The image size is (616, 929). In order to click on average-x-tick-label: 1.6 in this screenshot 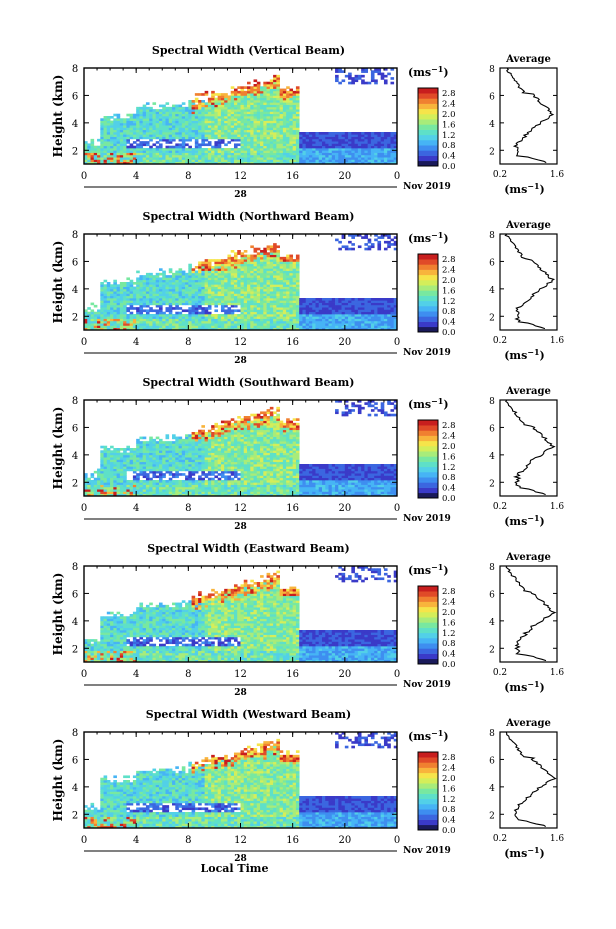, I will do `click(557, 175)`.